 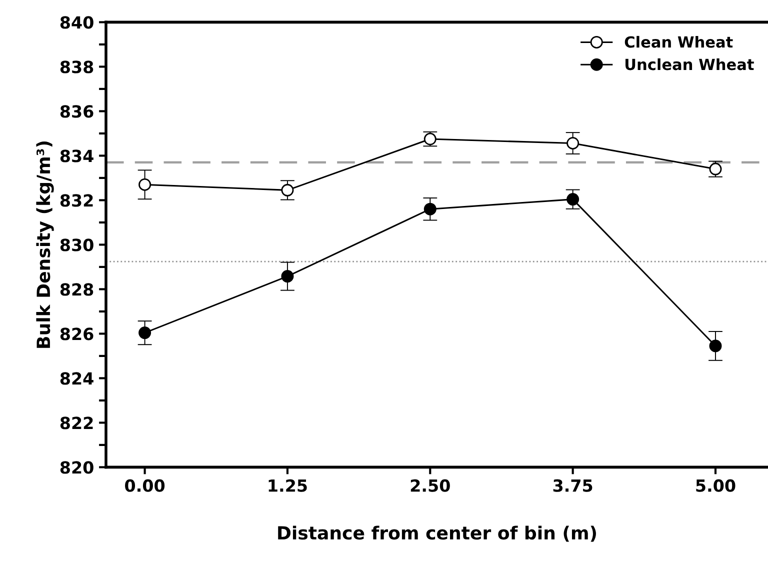 What do you see at coordinates (77, 289) in the screenshot?
I see `y-tick-label: 828` at bounding box center [77, 289].